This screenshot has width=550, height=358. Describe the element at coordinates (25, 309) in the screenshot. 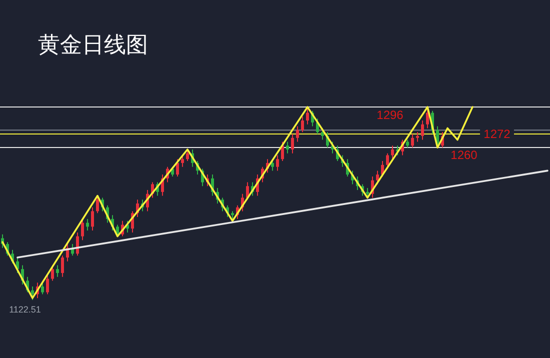

I see `text: 1122.51` at that location.